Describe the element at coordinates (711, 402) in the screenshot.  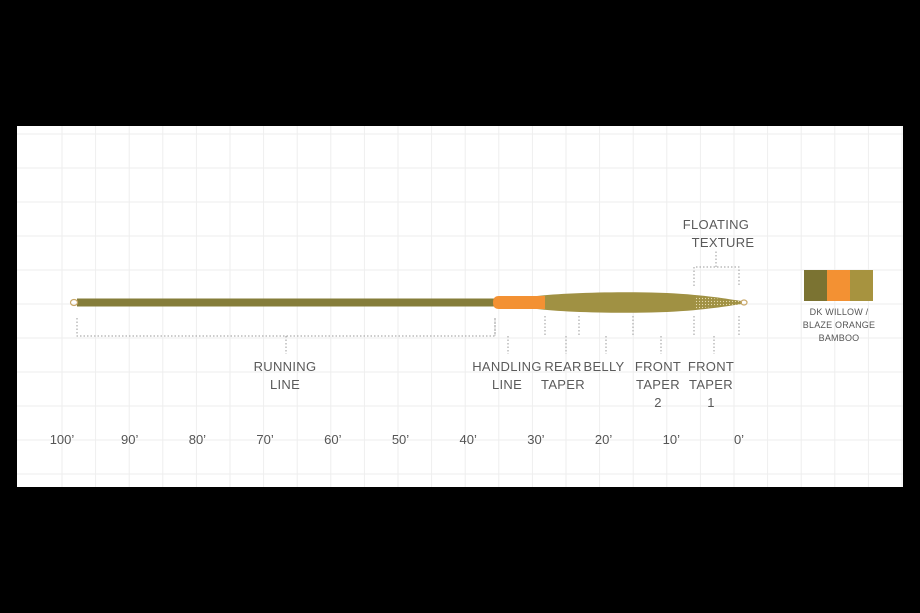
I see `front-taper-1-label-line3: 1` at that location.